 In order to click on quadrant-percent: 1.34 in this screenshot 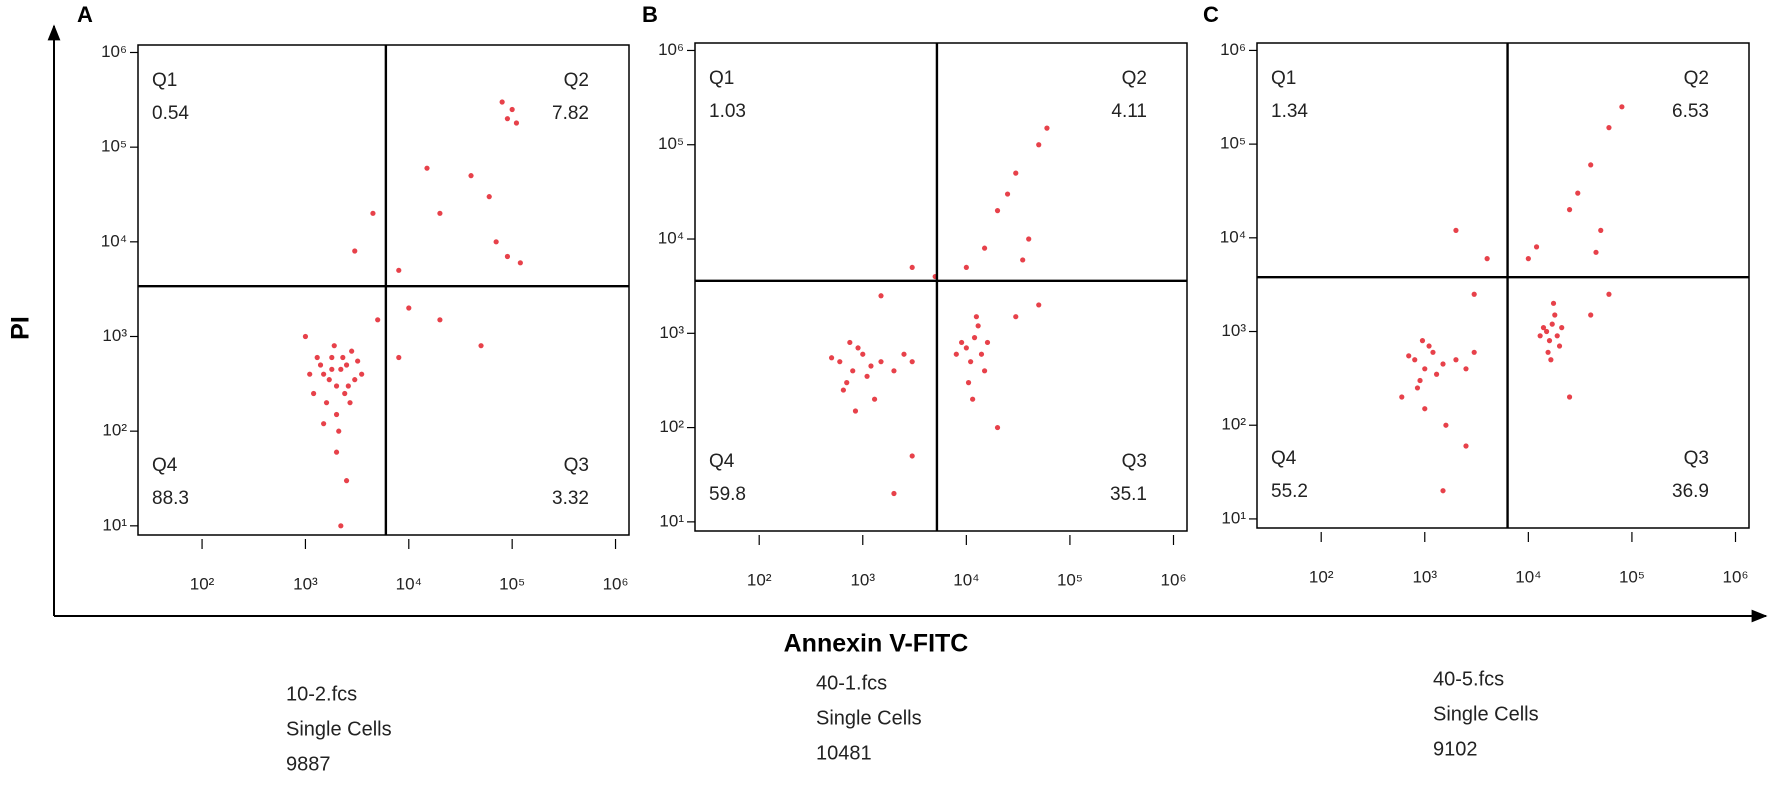, I will do `click(1289, 111)`.